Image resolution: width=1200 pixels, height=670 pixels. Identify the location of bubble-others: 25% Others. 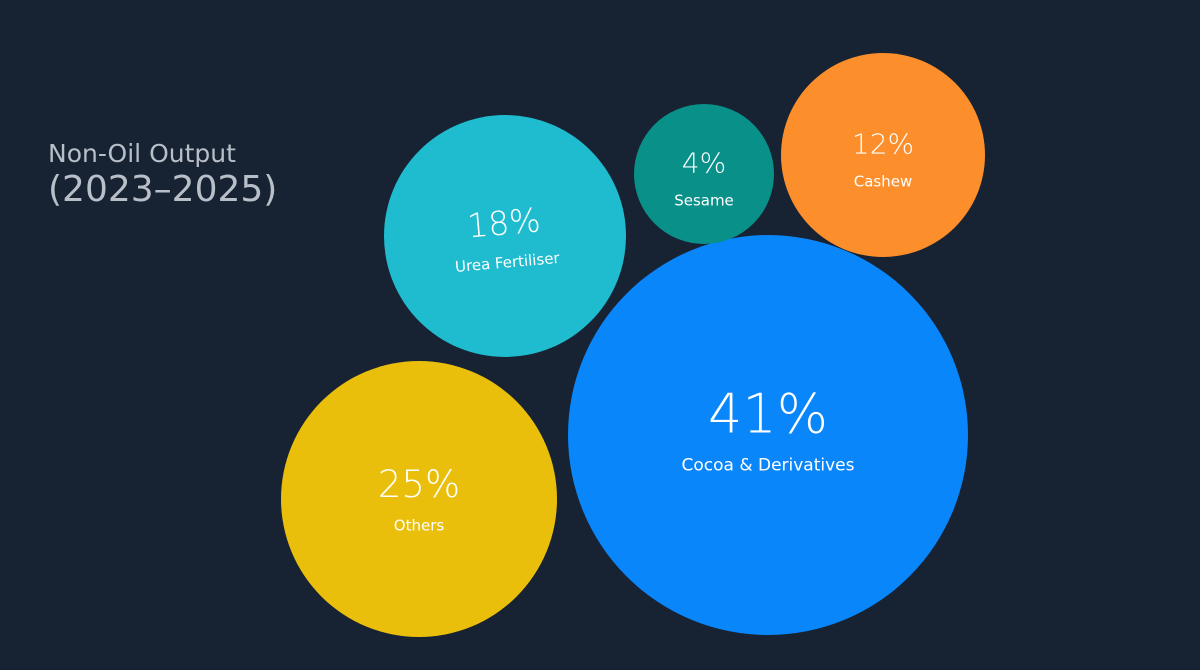
(419, 499).